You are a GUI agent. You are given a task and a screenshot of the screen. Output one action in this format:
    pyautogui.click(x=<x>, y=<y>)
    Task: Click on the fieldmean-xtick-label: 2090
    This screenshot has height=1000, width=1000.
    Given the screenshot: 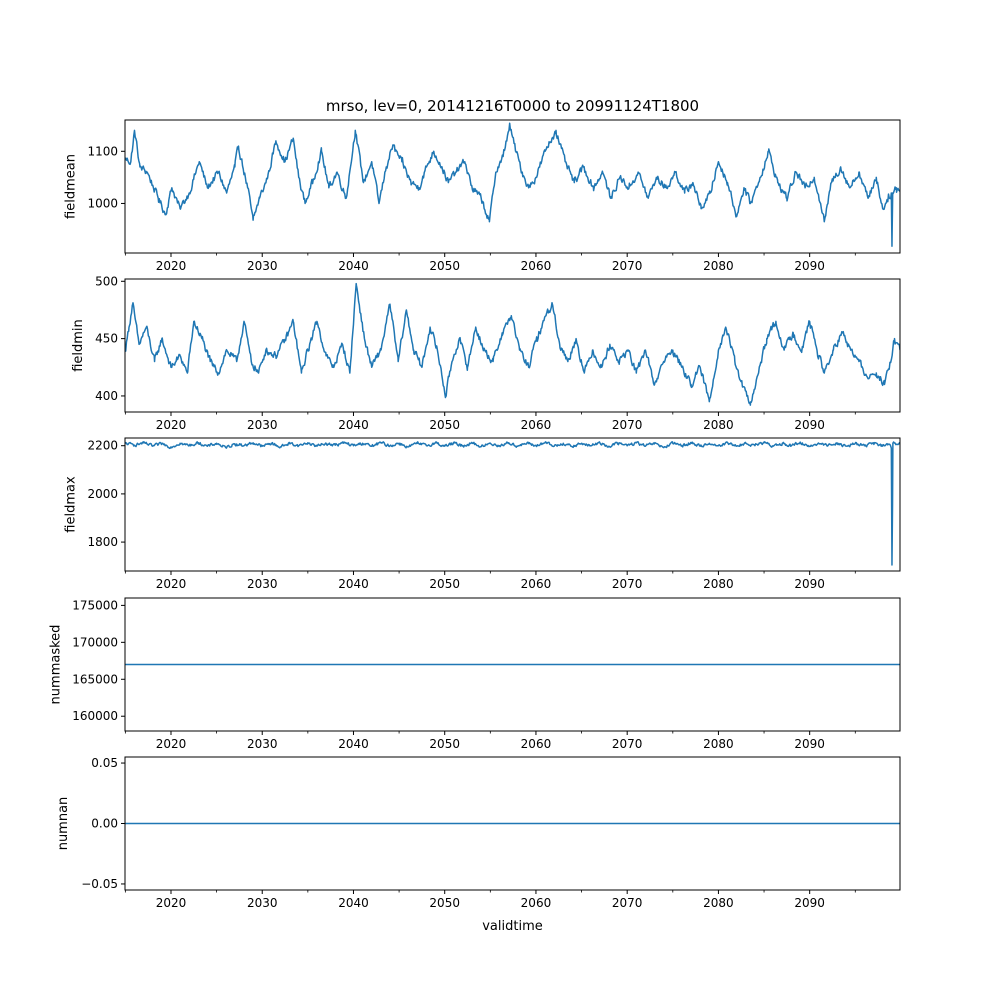 What is the action you would take?
    pyautogui.click(x=809, y=266)
    